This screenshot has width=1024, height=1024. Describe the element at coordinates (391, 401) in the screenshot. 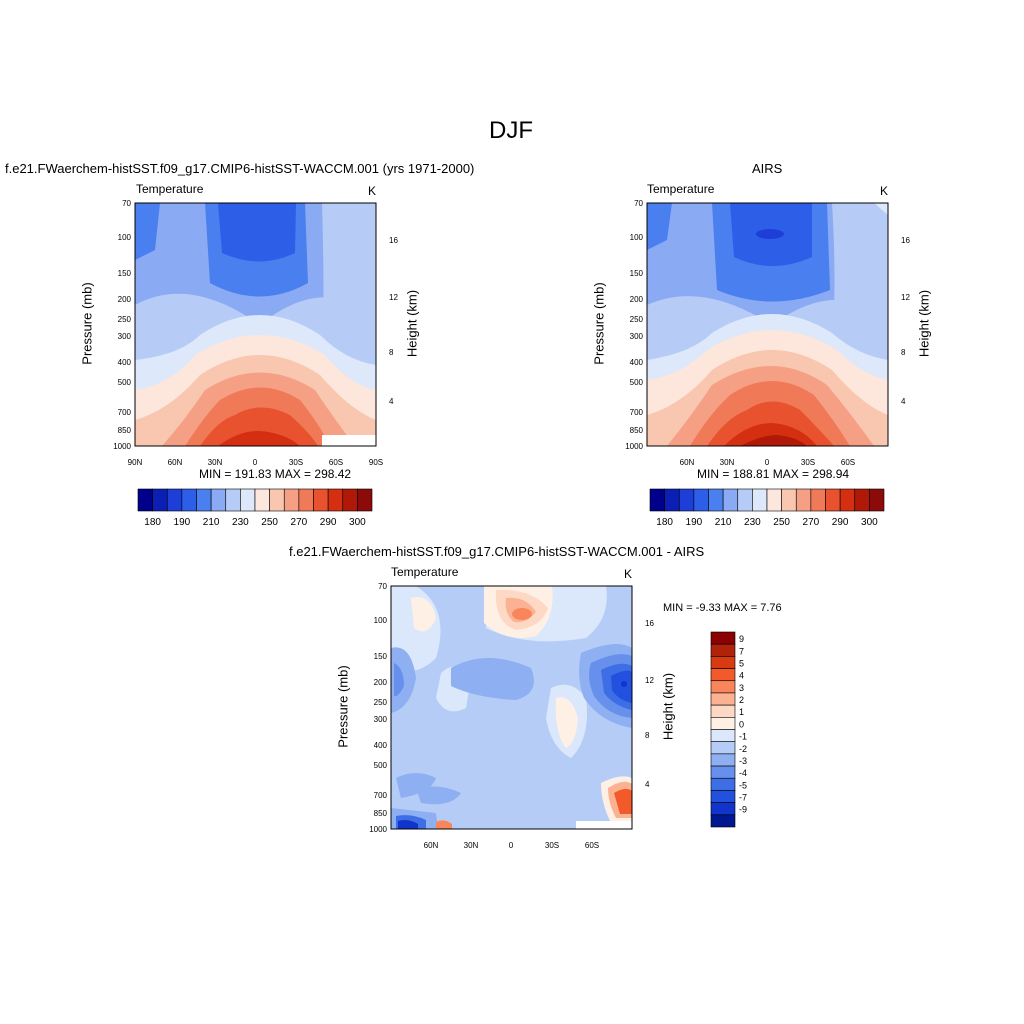

I see `panel1-y2tick: 4` at that location.